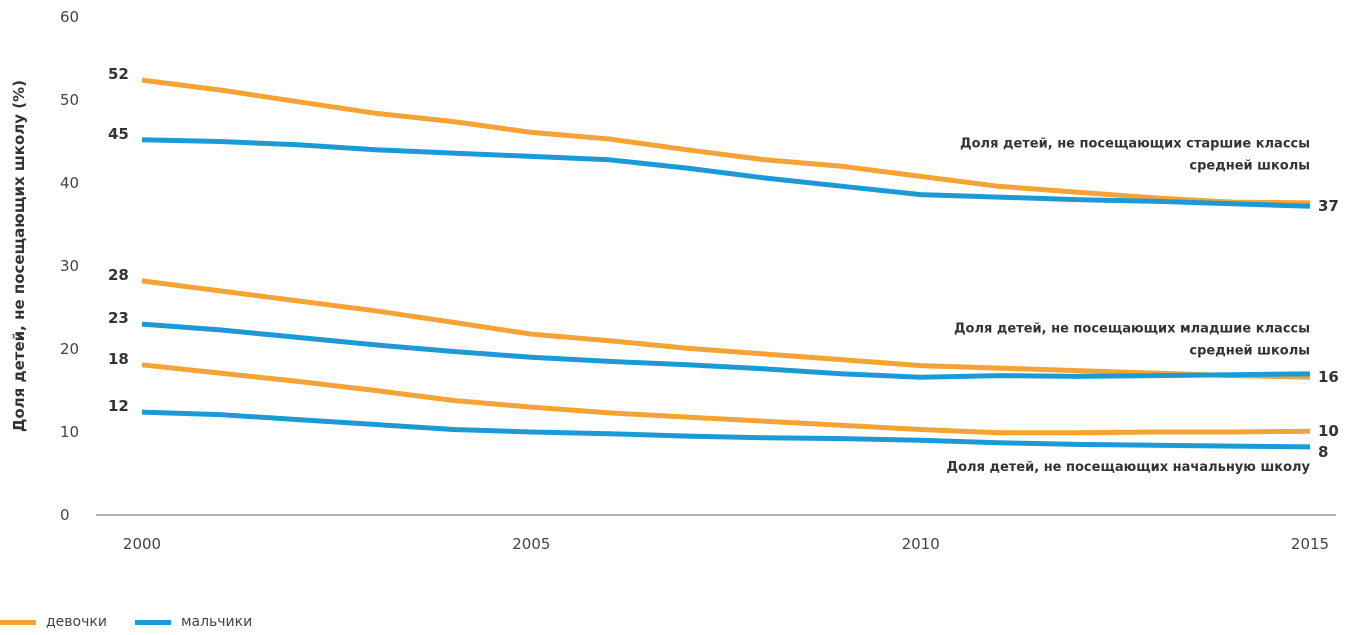 The image size is (1356, 635). Describe the element at coordinates (726, 173) in the screenshot. I see `series-line-upper-boys` at that location.